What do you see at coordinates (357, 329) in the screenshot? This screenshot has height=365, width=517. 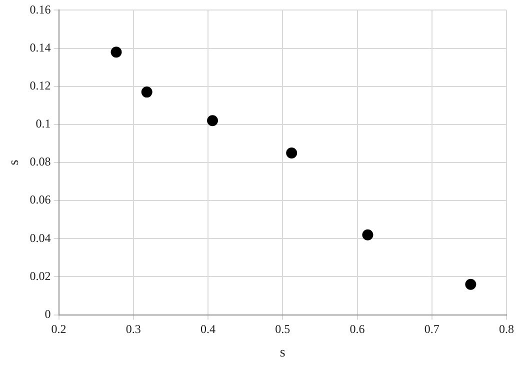 I see `x-tick-label: 0.6` at bounding box center [357, 329].